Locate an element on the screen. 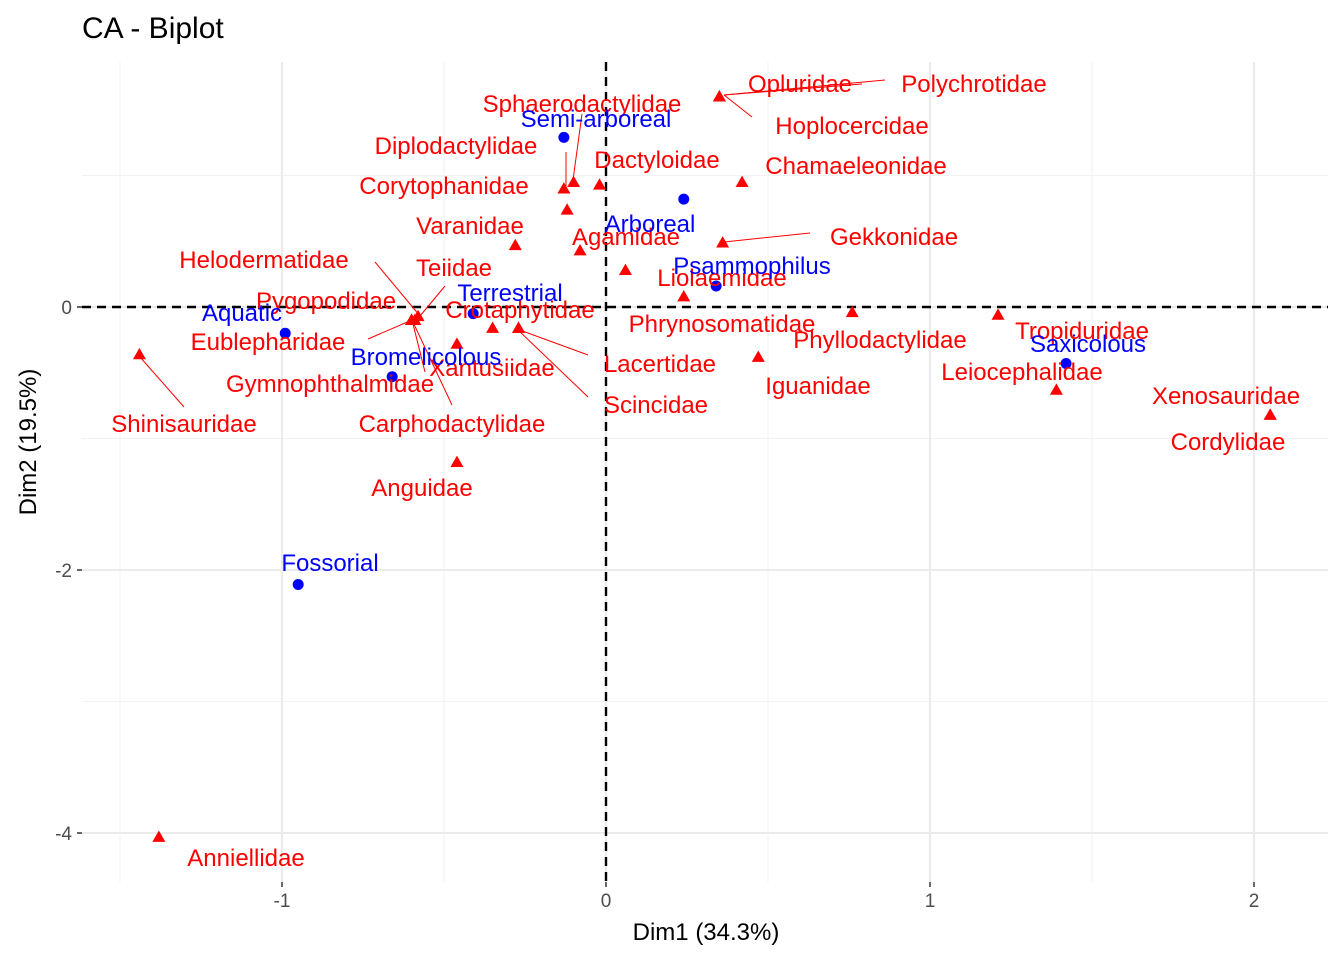 This screenshot has height=960, width=1344. row-point-phrynosomatidae is located at coordinates (684, 295).